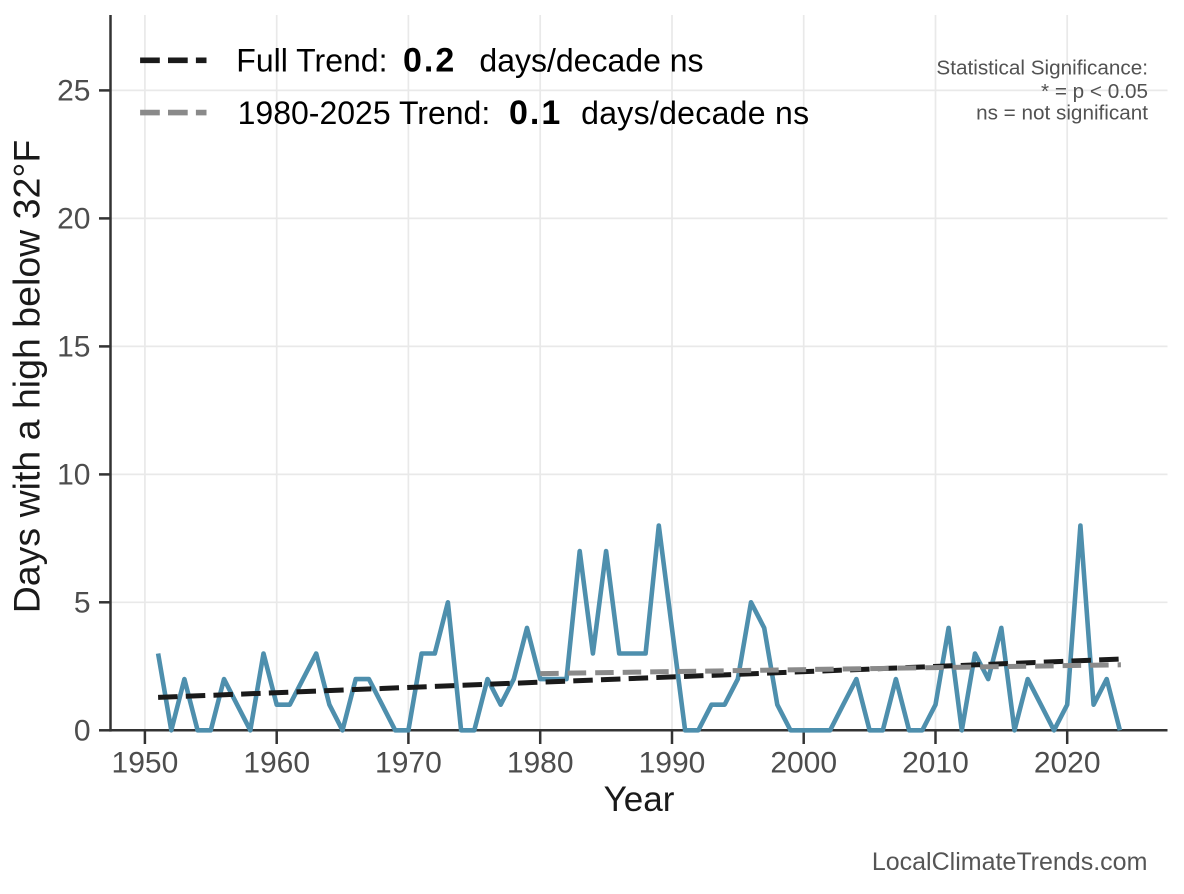 This screenshot has height=894, width=1184. What do you see at coordinates (639, 799) in the screenshot?
I see `svg-text: Year` at bounding box center [639, 799].